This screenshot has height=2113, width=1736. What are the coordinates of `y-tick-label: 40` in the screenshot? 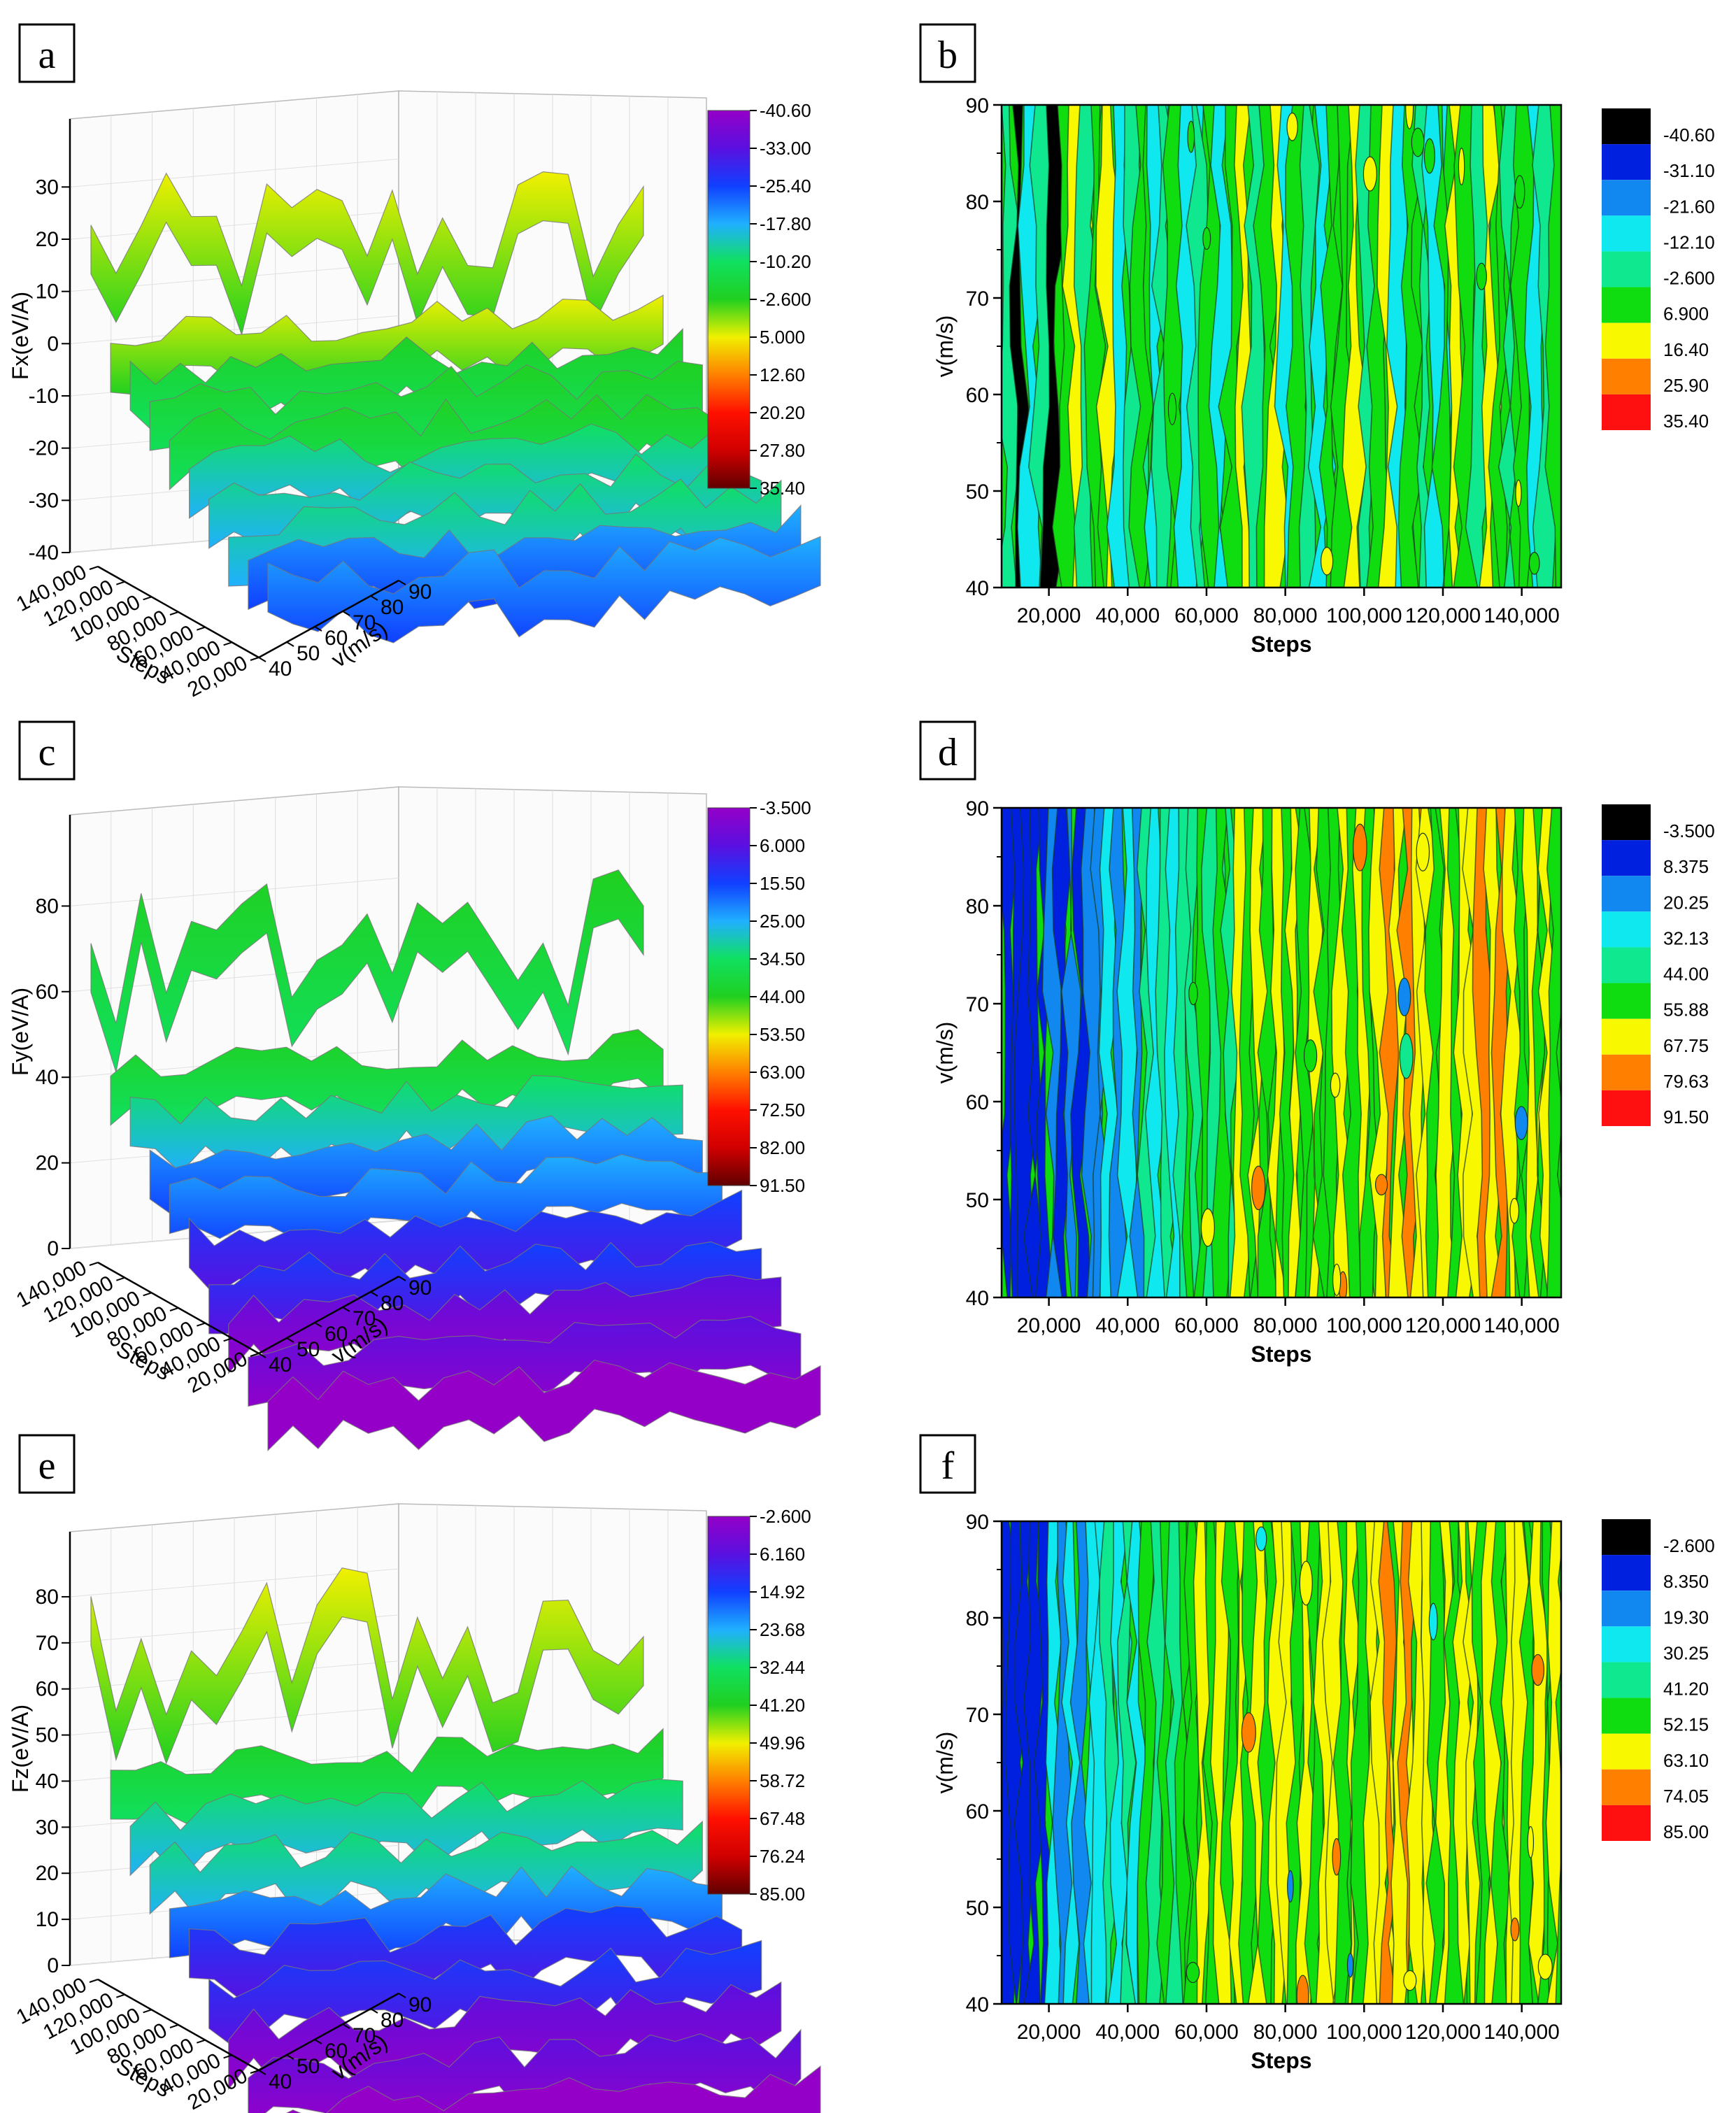 It's located at (977, 588).